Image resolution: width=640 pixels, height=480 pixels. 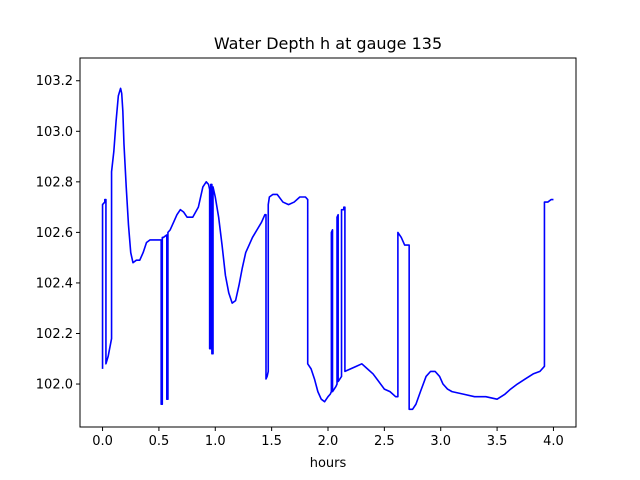 I want to click on x-tick-label: 3.0, so click(x=440, y=441).